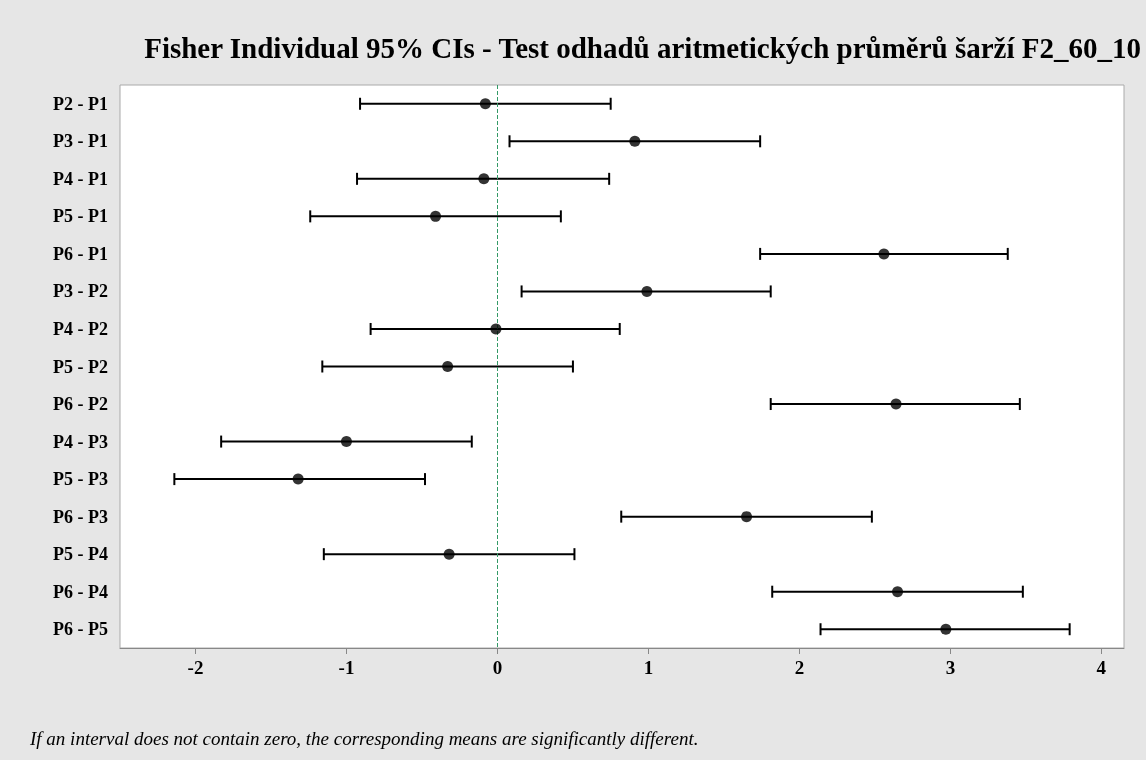 The image size is (1146, 760). Describe the element at coordinates (642, 47) in the screenshot. I see `chart-title: Fisher Individual 95% CIs - Test odhadů aritmetických průměrů šarží F2_60_10` at that location.